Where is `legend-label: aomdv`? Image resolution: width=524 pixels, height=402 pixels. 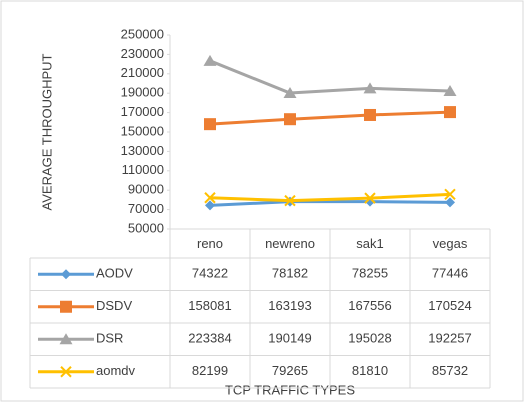
legend-label: aomdv is located at coordinates (116, 370).